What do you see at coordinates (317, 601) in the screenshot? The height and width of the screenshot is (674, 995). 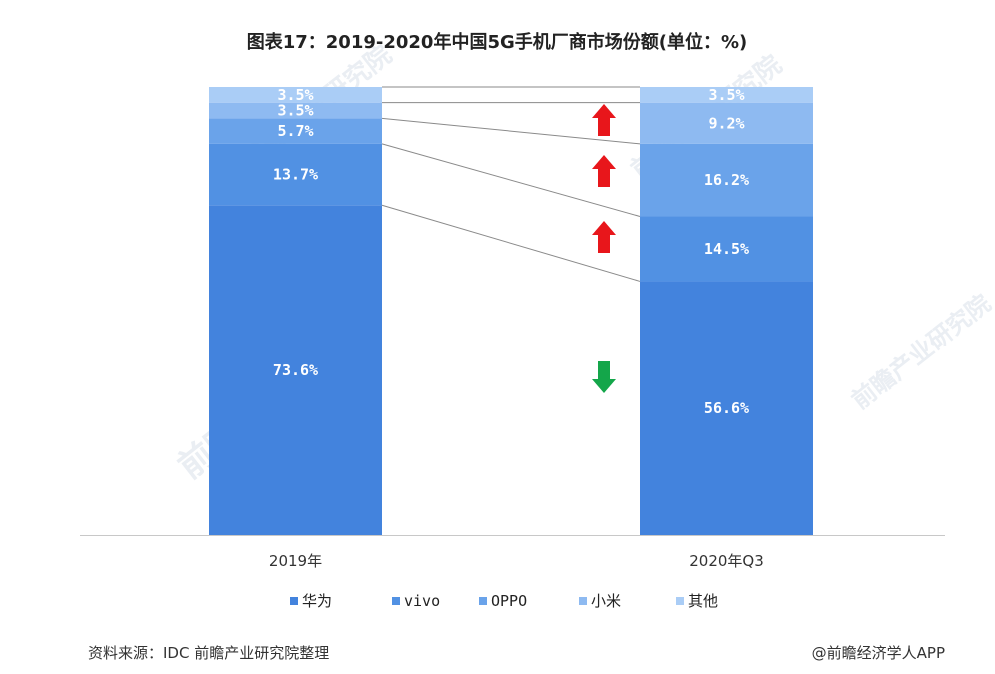 I see `legend-label: 华为` at bounding box center [317, 601].